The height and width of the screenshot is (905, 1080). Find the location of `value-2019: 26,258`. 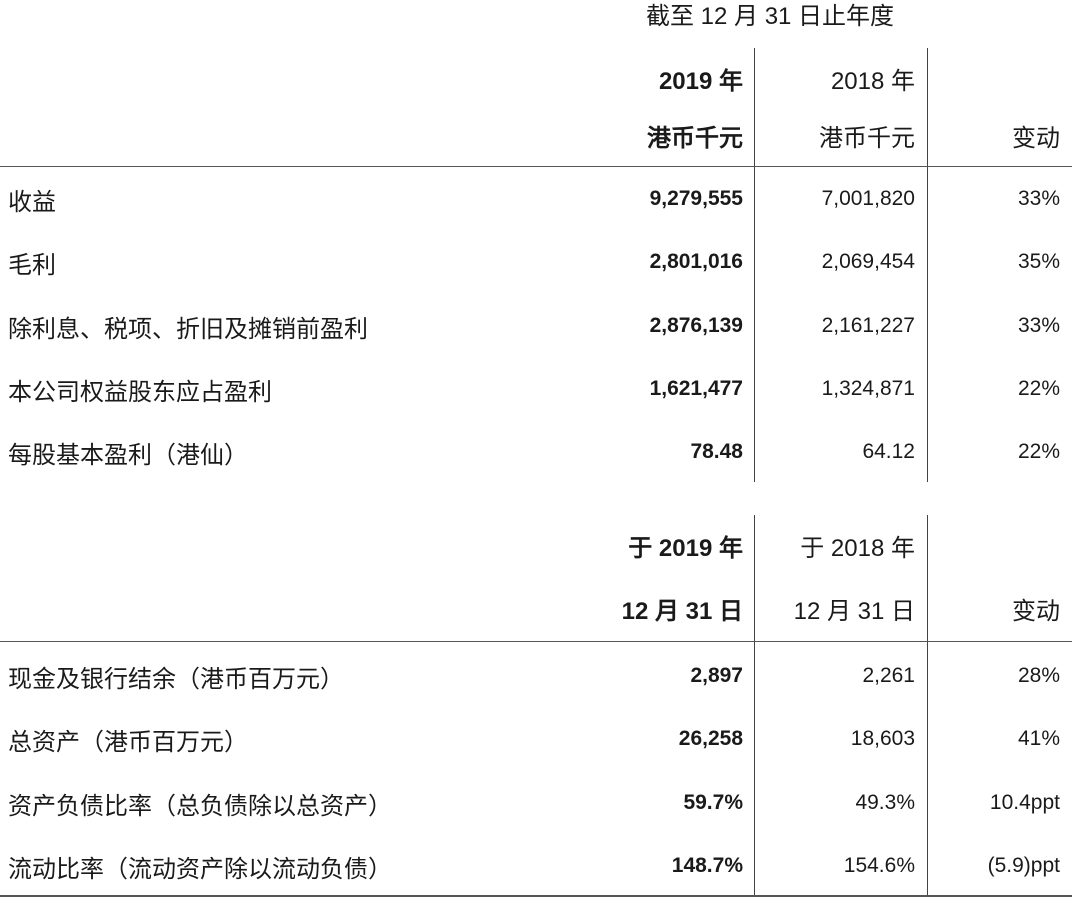

value-2019: 26,258 is located at coordinates (710, 738).